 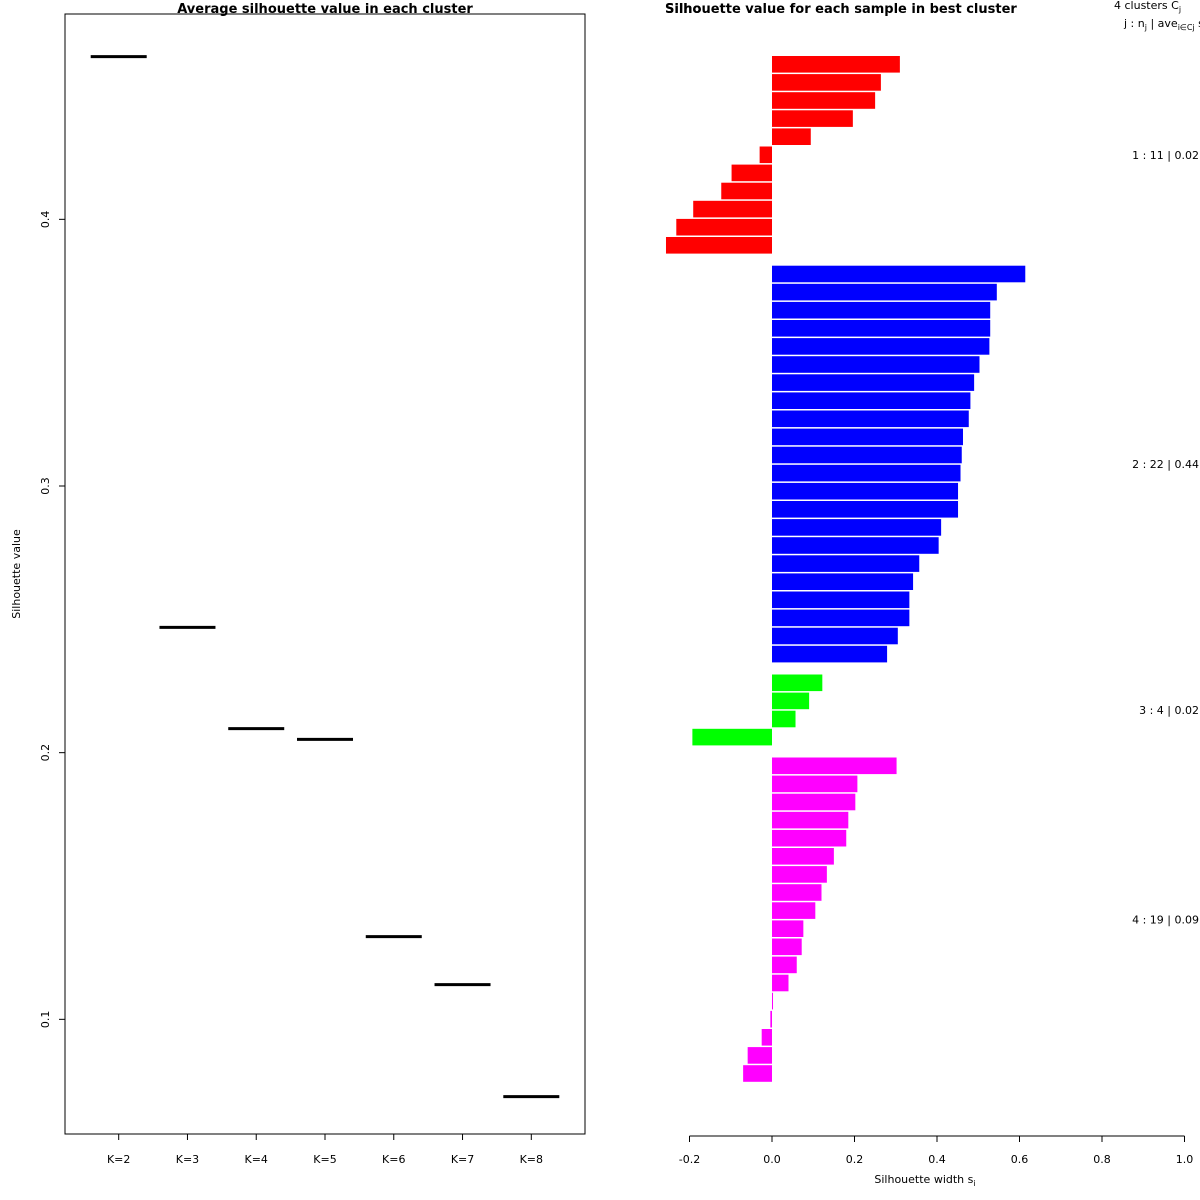 What do you see at coordinates (531, 1159) in the screenshot?
I see `left-x-tick-label: K=8` at bounding box center [531, 1159].